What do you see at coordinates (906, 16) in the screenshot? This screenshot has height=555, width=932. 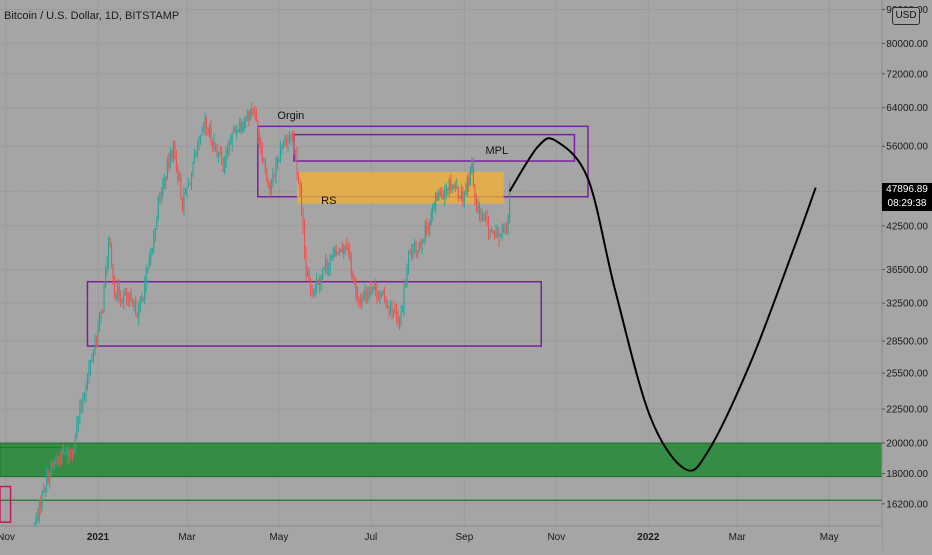 I see `currency-button: USD` at bounding box center [906, 16].